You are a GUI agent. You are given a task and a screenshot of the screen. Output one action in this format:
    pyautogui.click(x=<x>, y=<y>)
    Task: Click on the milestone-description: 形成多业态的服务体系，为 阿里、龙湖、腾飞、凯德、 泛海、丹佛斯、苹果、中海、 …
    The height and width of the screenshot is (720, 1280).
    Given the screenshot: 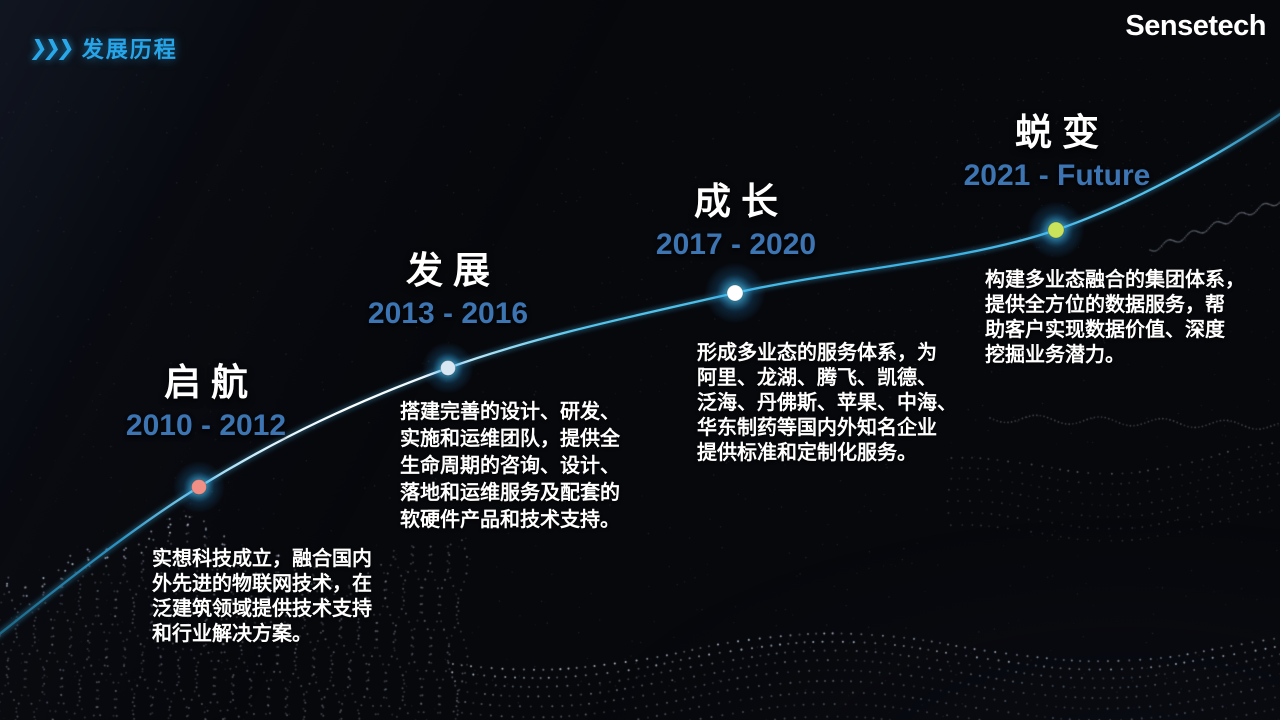 What is the action you would take?
    pyautogui.click(x=827, y=403)
    